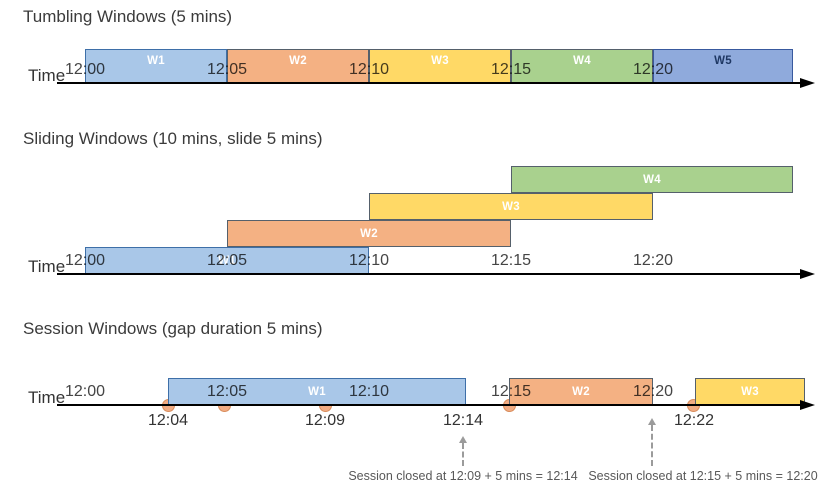 The width and height of the screenshot is (829, 498). What do you see at coordinates (694, 420) in the screenshot?
I see `event-time-label: 12:22` at bounding box center [694, 420].